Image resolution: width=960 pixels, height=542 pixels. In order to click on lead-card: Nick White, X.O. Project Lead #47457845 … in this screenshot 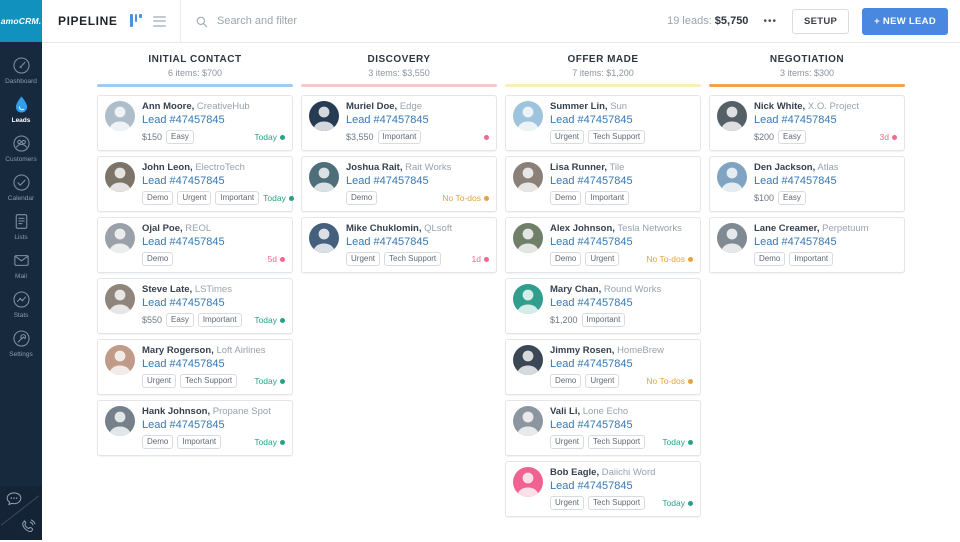, I will do `click(807, 123)`.